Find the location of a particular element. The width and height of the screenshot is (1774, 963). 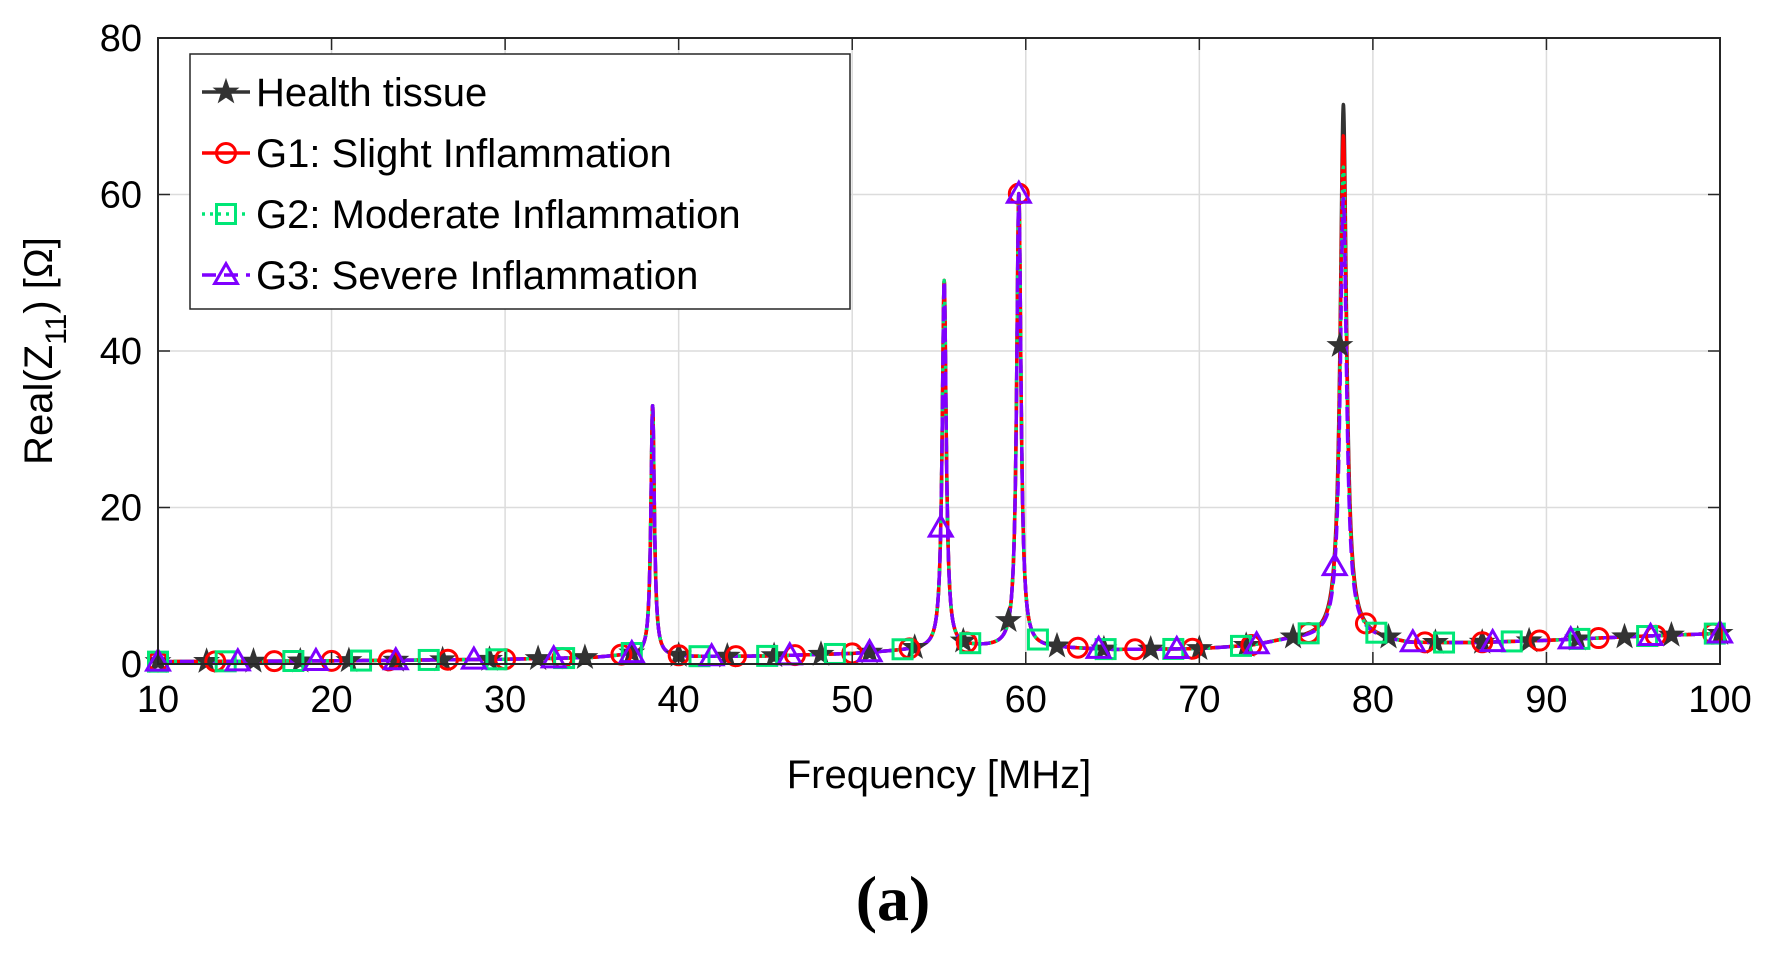

marker-circle-legend is located at coordinates (226, 153).